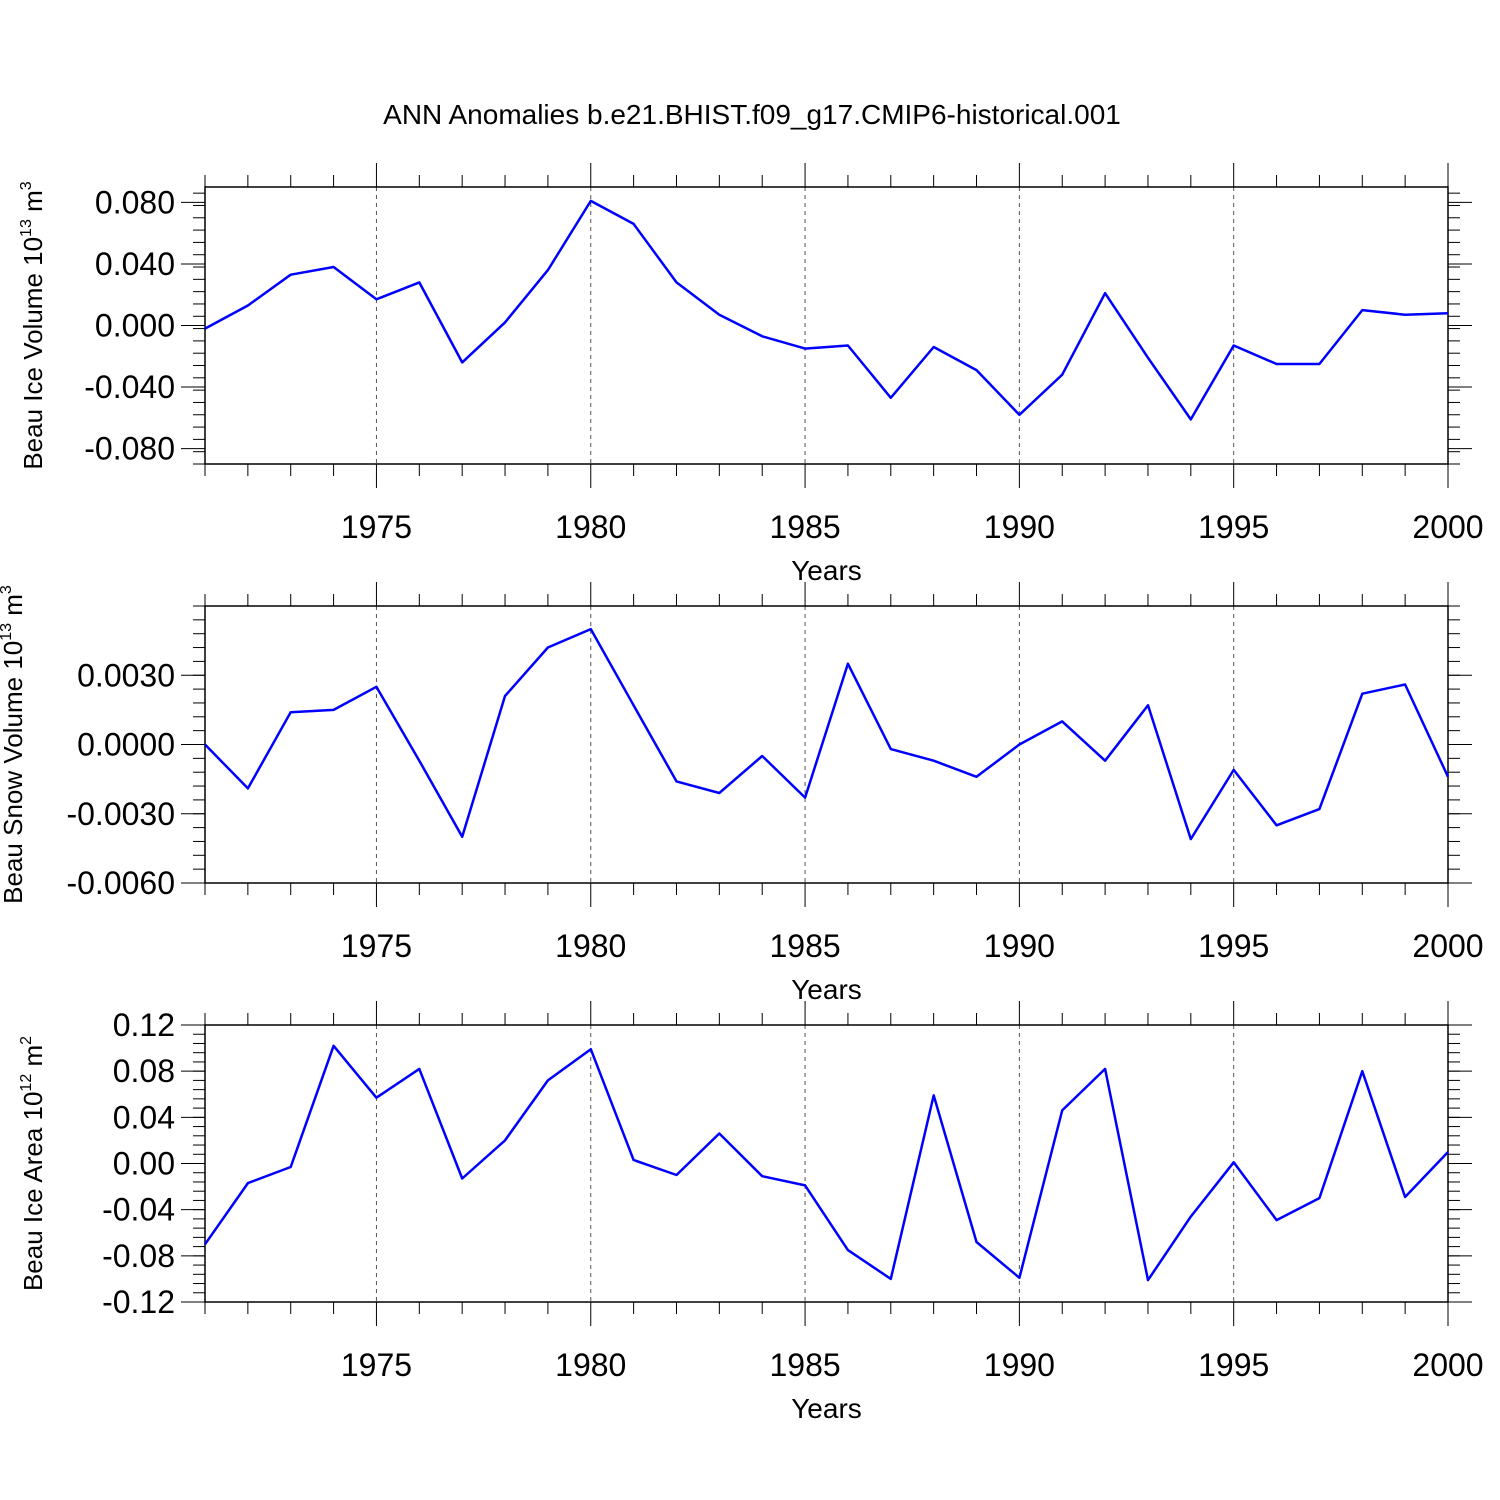 The image size is (1500, 1500). What do you see at coordinates (144, 1025) in the screenshot?
I see `y-tick-label: 0.12` at bounding box center [144, 1025].